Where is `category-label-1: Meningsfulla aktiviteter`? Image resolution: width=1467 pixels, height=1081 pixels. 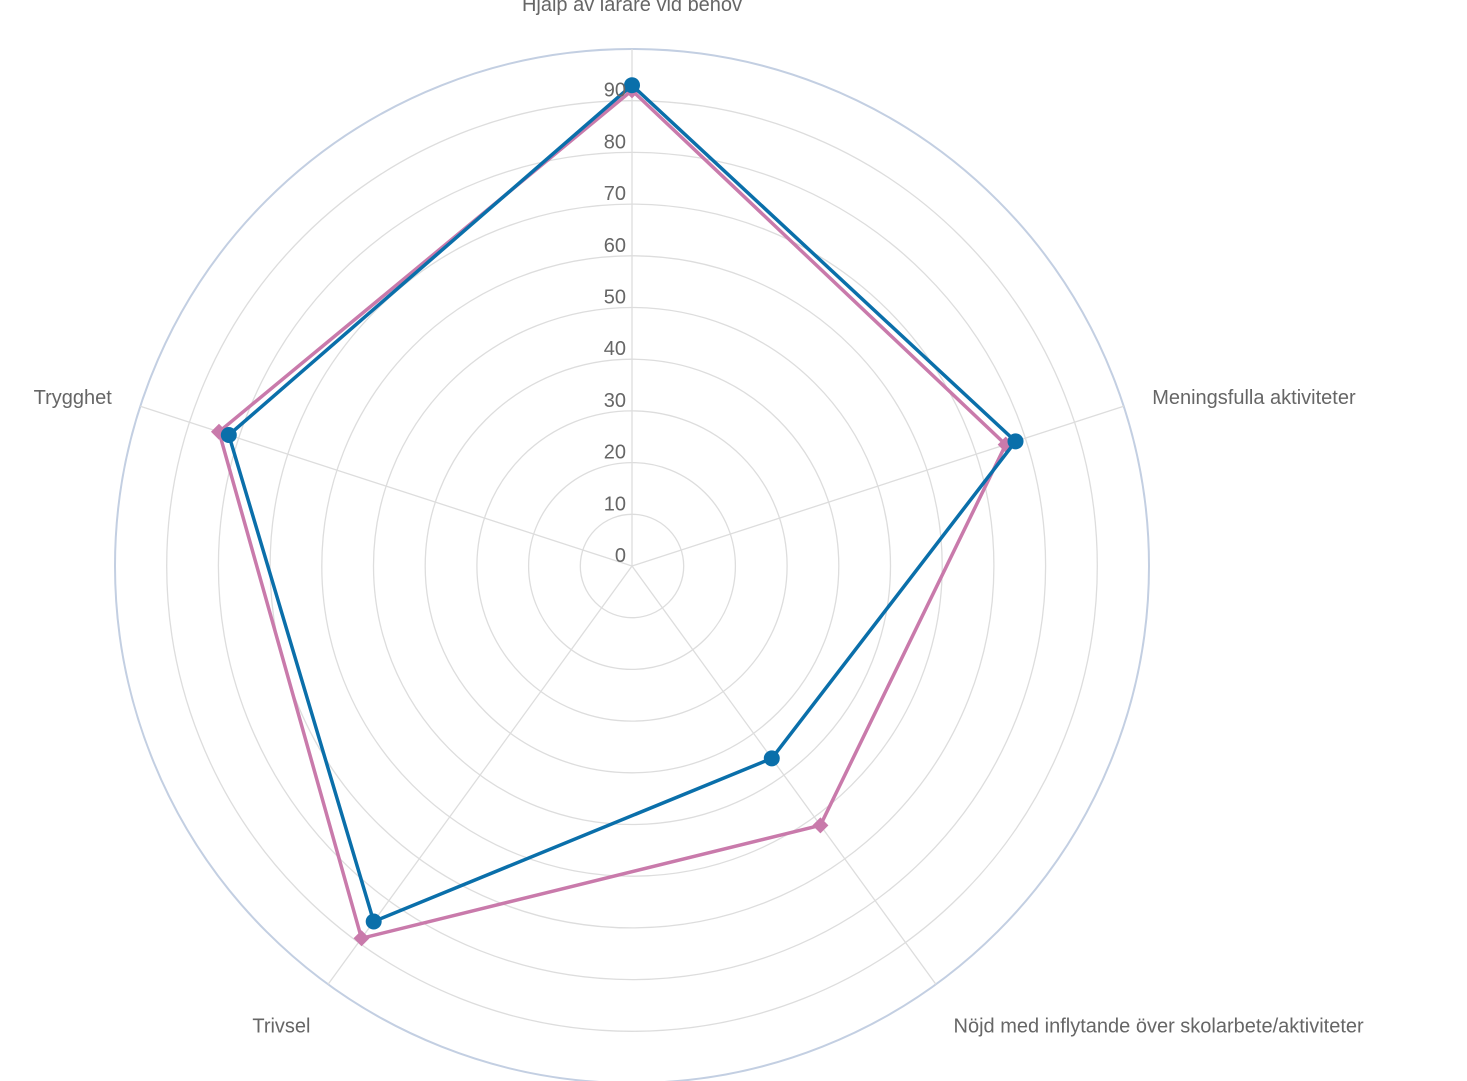 category-label-1: Meningsfulla aktiviteter is located at coordinates (1254, 398).